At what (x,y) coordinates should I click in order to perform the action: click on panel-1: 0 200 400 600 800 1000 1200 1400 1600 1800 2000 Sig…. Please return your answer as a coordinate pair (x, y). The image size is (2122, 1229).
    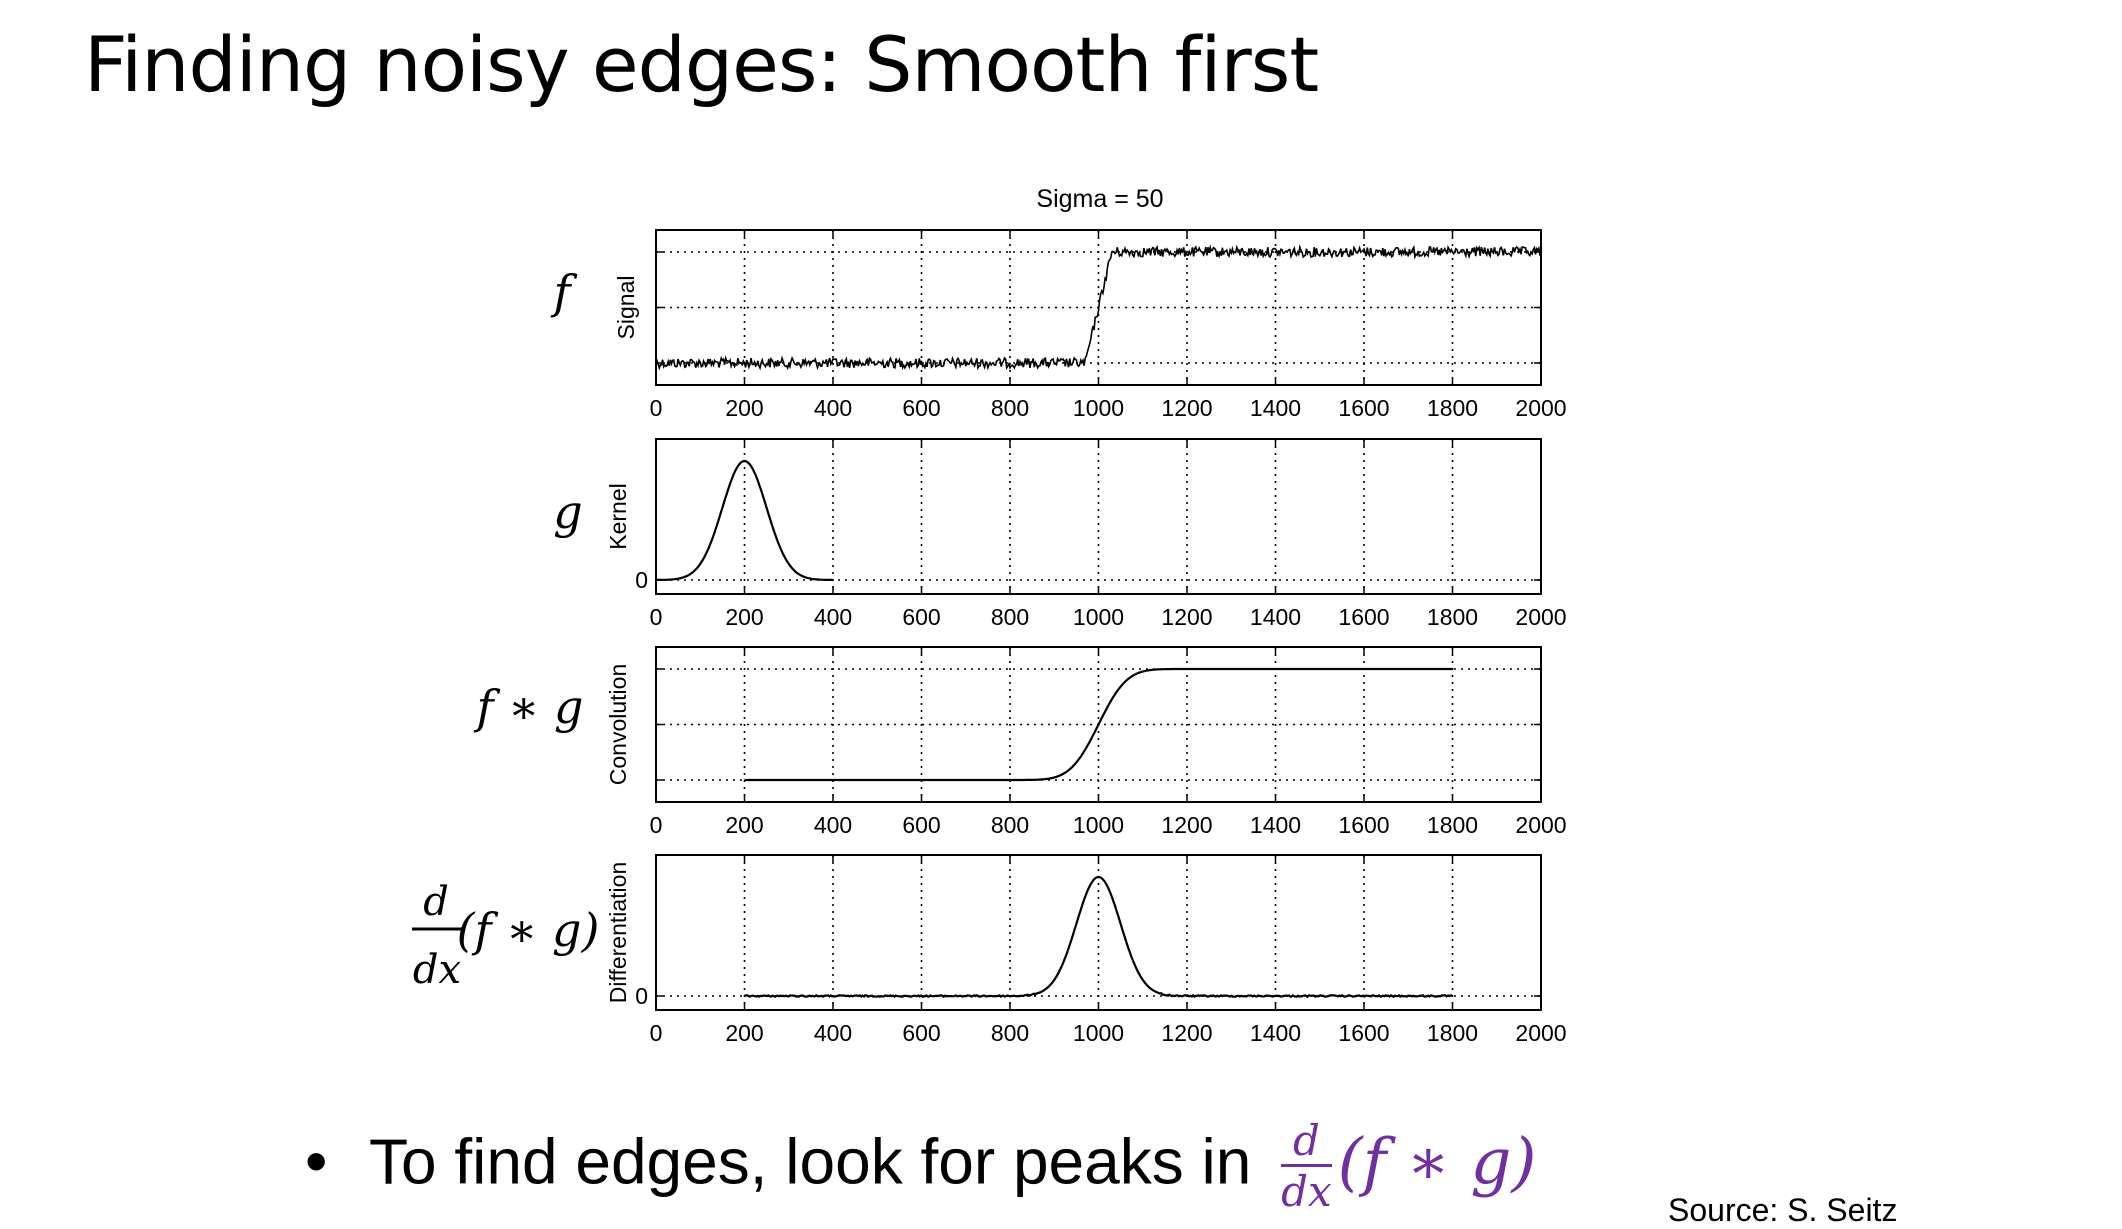
    Looking at the image, I should click on (1090, 325).